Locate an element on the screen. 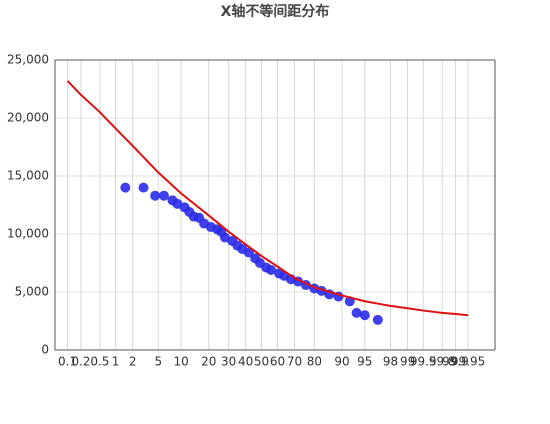  x-tick-label: 40 is located at coordinates (245, 362).